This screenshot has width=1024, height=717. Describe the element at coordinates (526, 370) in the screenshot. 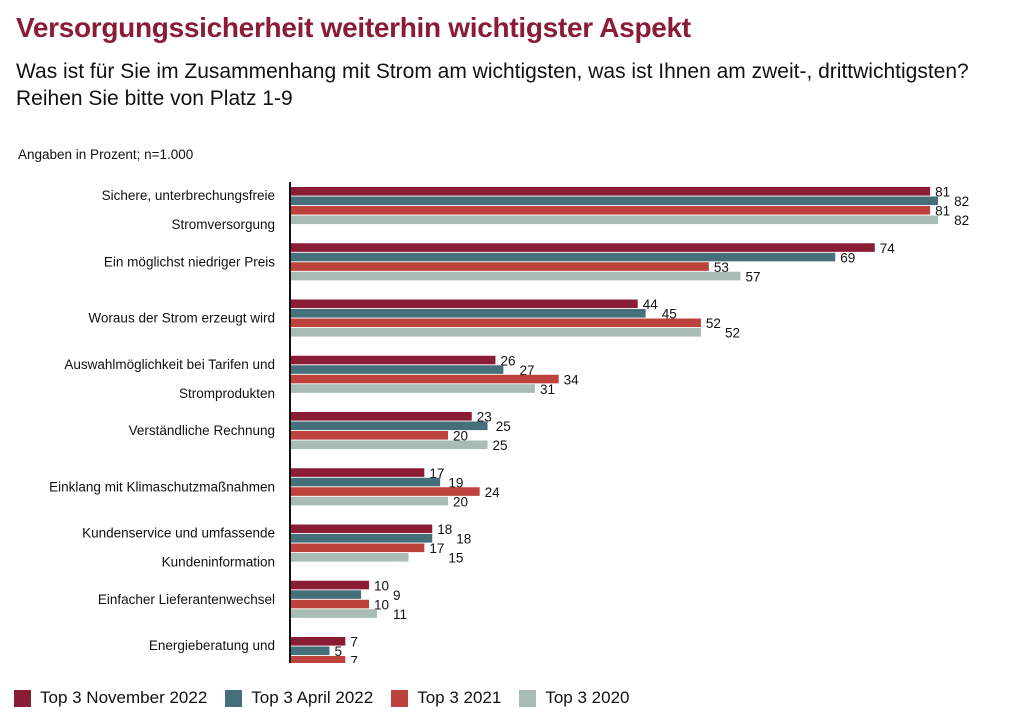

I see `data-label: 27` at that location.